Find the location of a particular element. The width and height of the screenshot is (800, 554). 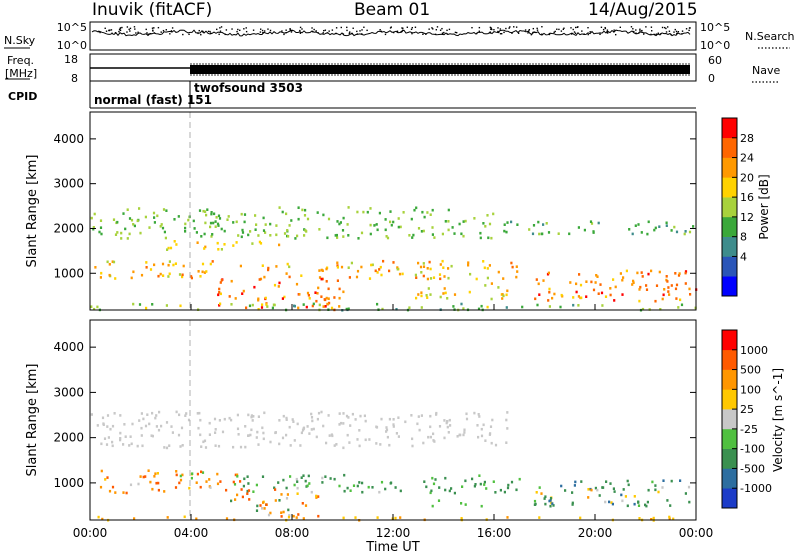

freq-tick-top: 18 is located at coordinates (71, 59).